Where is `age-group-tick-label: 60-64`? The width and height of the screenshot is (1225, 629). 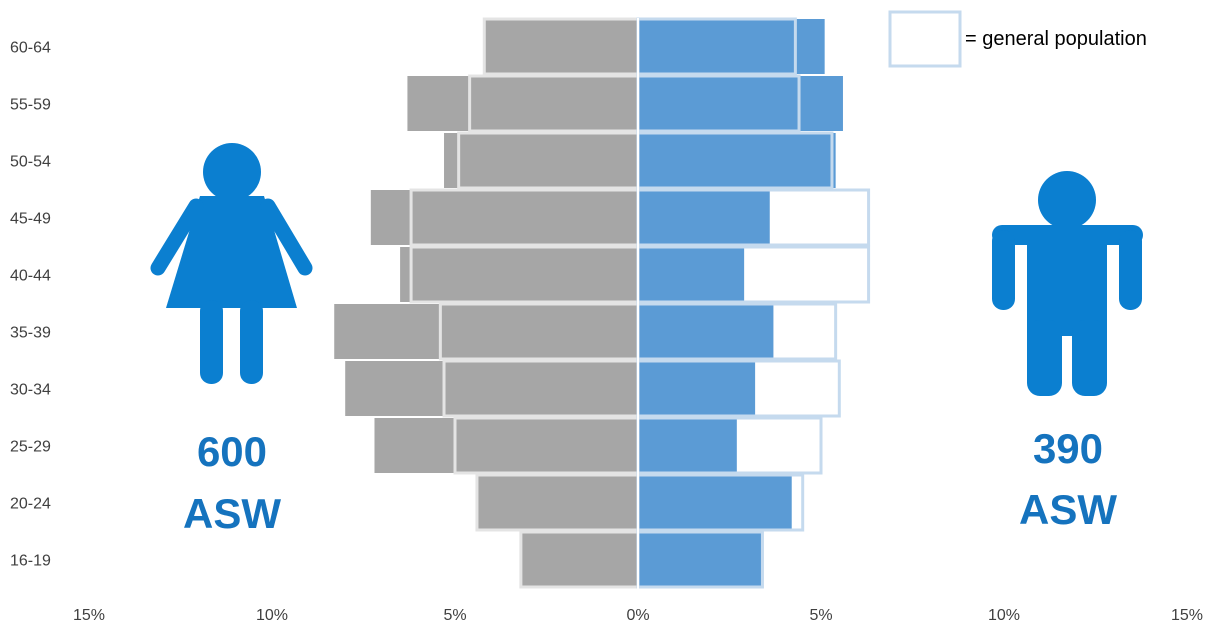
age-group-tick-label: 60-64 is located at coordinates (30, 48).